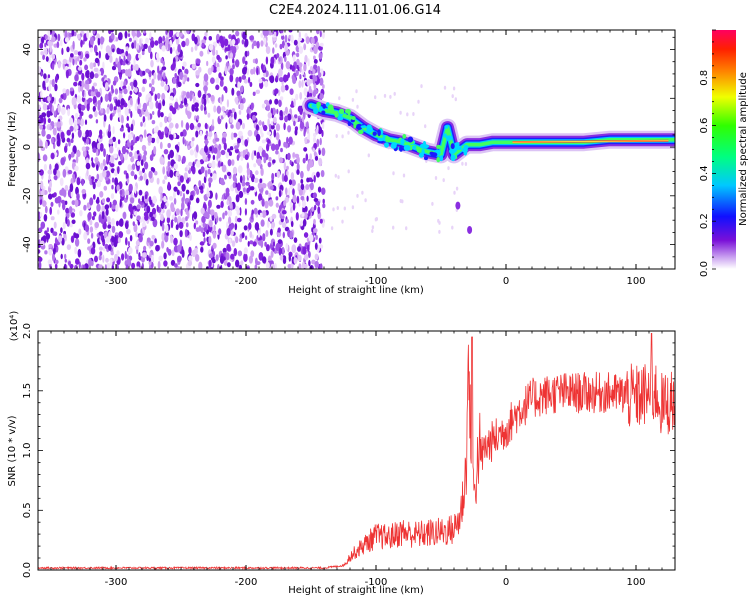  Describe the element at coordinates (27, 570) in the screenshot. I see `y-tick-label: 0.0` at that location.